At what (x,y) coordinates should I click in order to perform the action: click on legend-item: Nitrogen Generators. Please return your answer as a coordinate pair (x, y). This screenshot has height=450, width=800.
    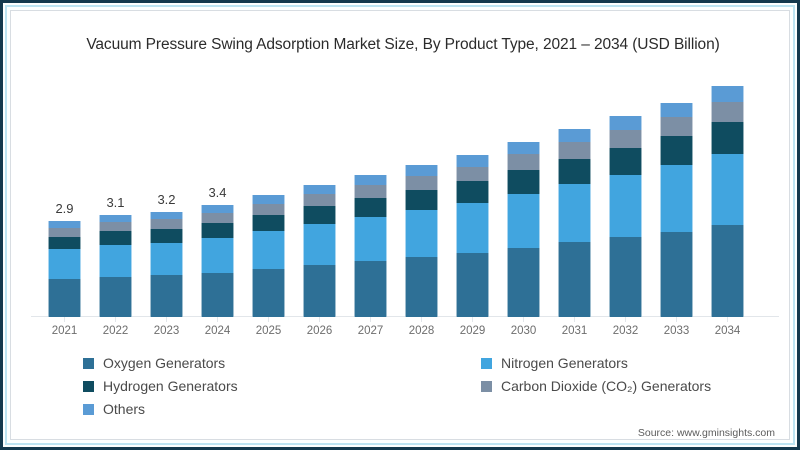
    Looking at the image, I should click on (554, 363).